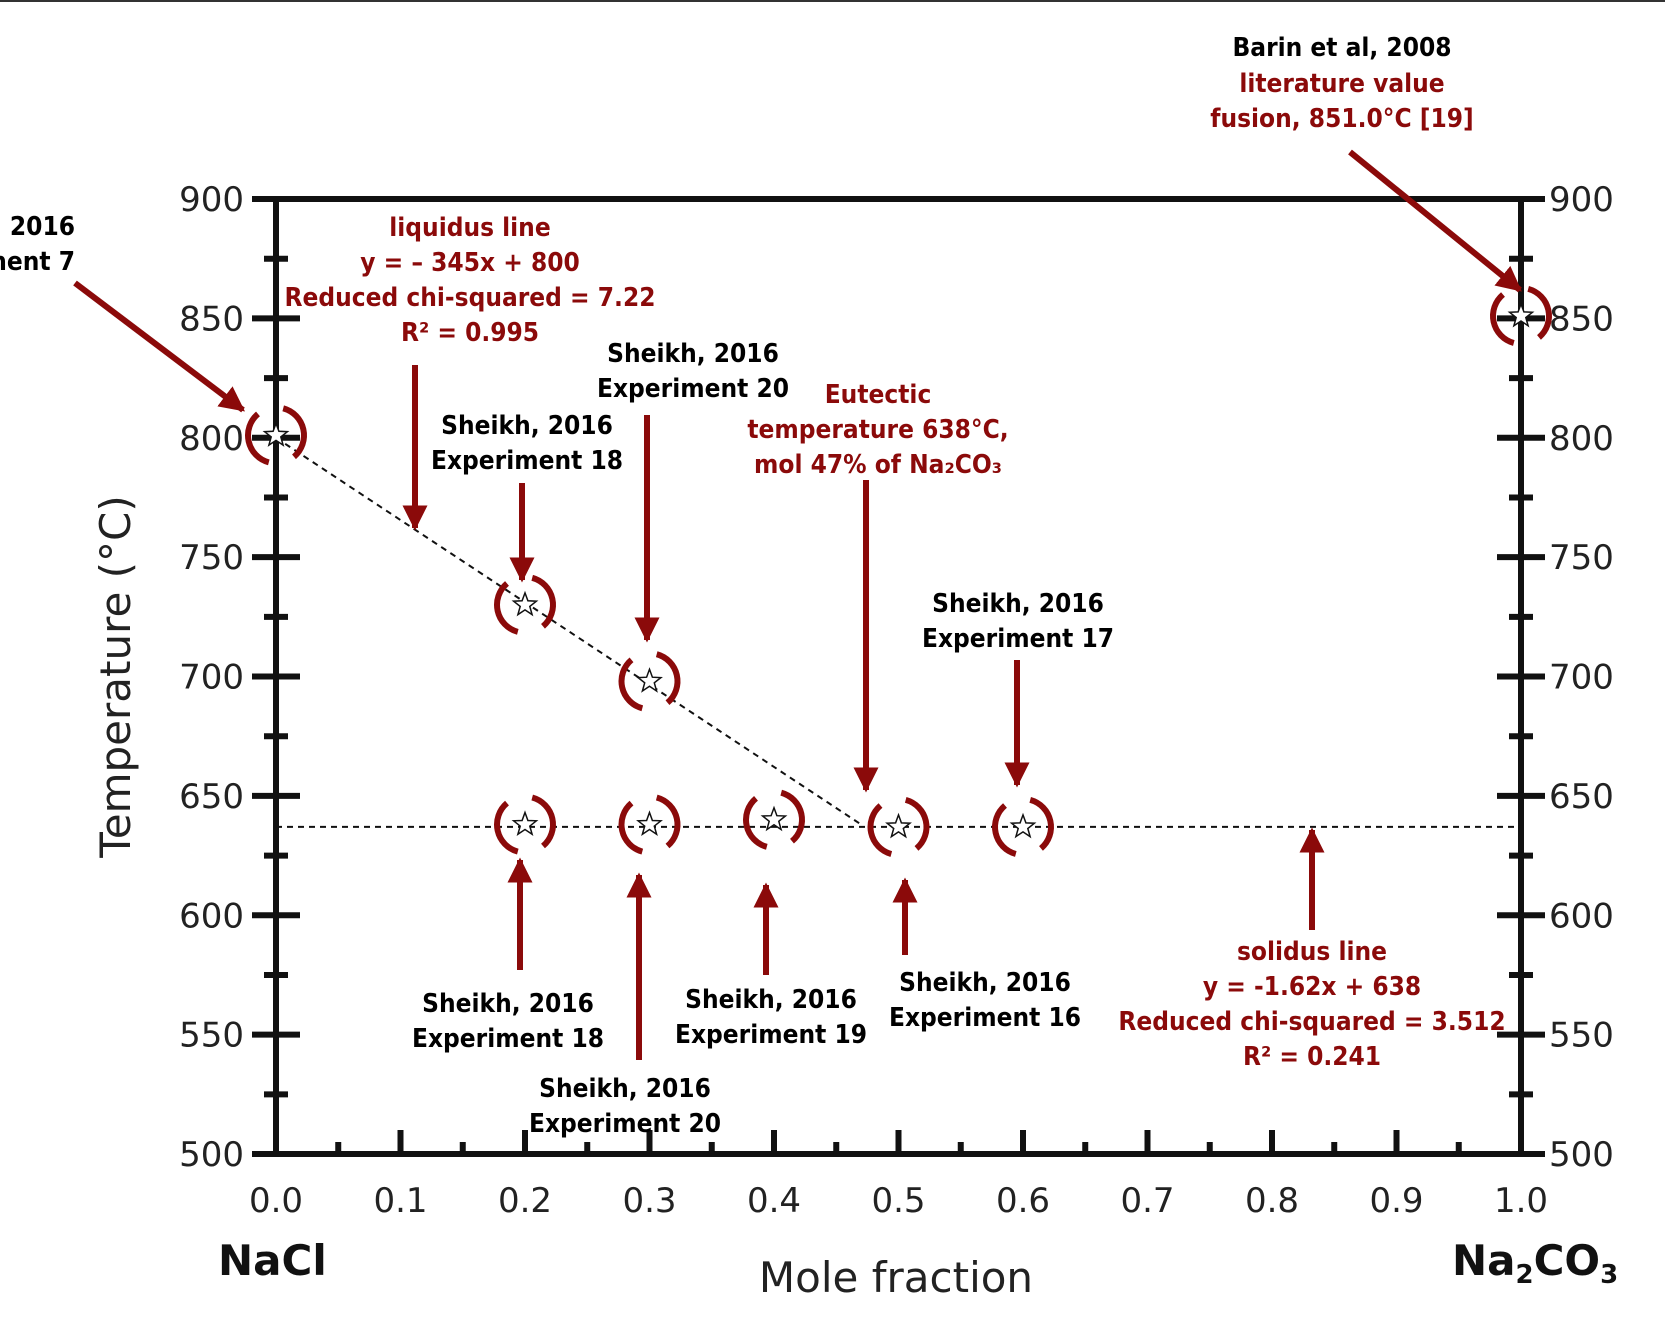  What do you see at coordinates (211, 678) in the screenshot?
I see `y-tick-label: 700` at bounding box center [211, 678].